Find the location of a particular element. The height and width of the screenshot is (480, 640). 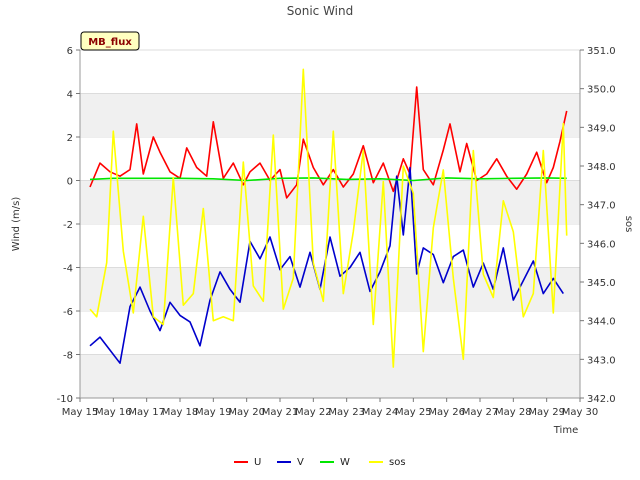

y2-tick-label: 347.0 is located at coordinates (601, 206).